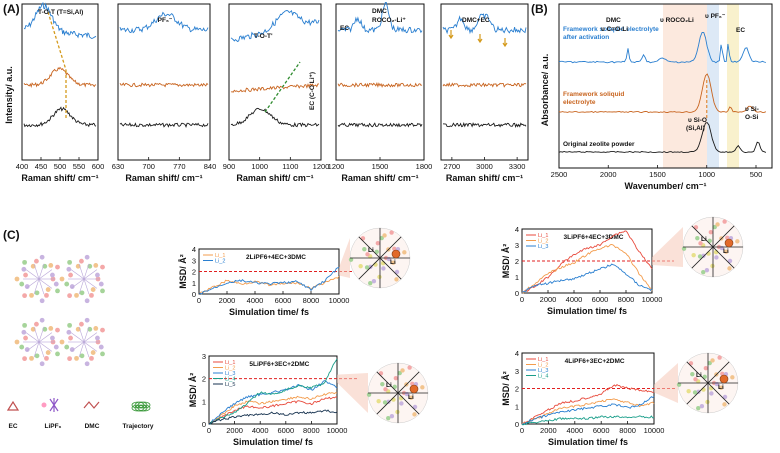 The width and height of the screenshot is (780, 453). What do you see at coordinates (209, 430) in the screenshot?
I see `msd-xtick-label: 0` at bounding box center [209, 430].